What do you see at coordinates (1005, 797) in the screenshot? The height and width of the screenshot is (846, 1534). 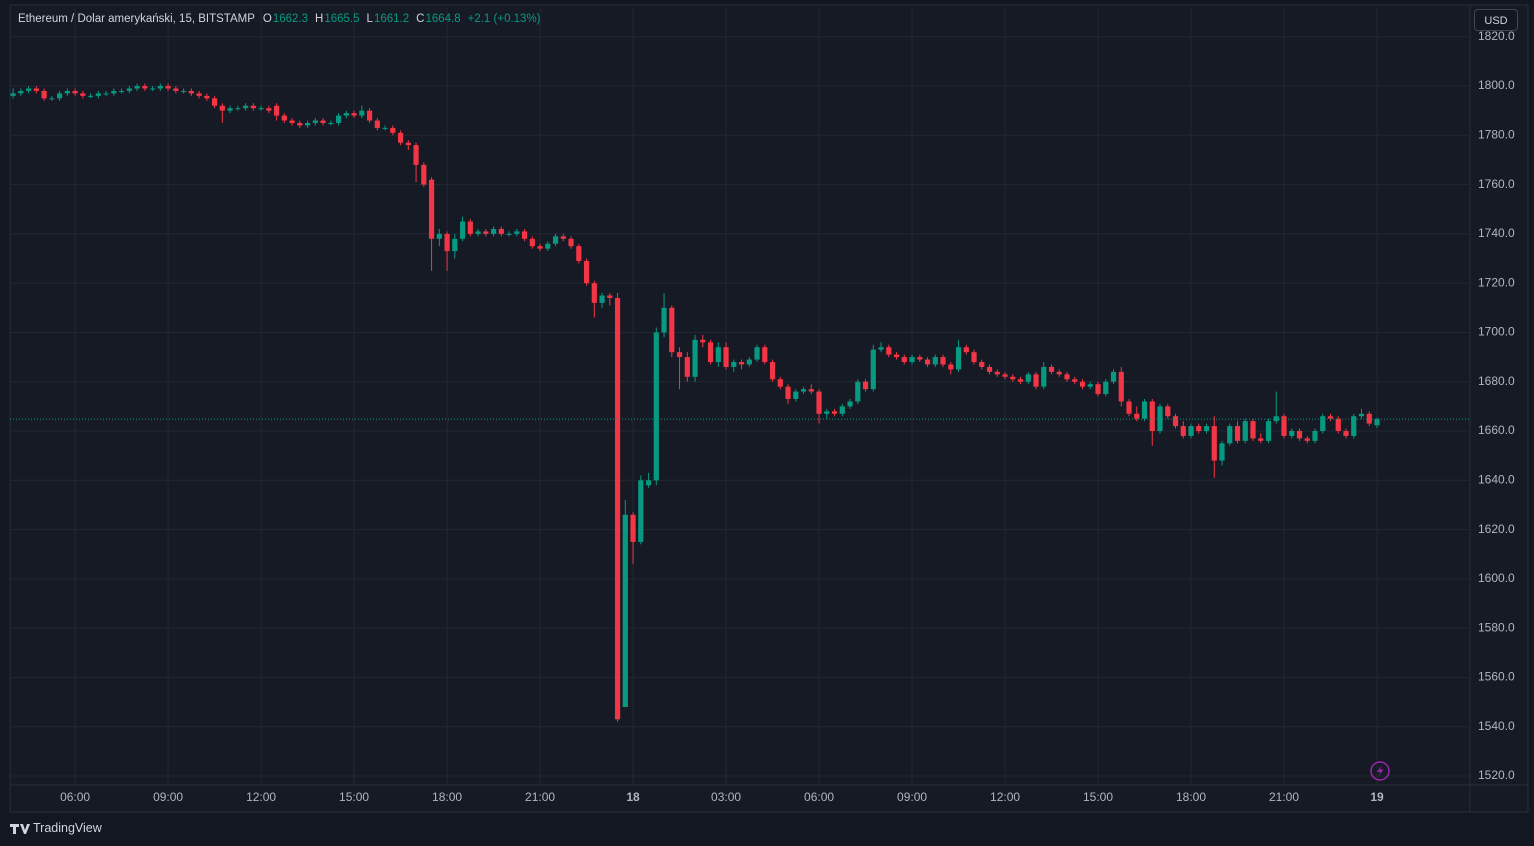 I see `x-tick-label: 12:00` at bounding box center [1005, 797].